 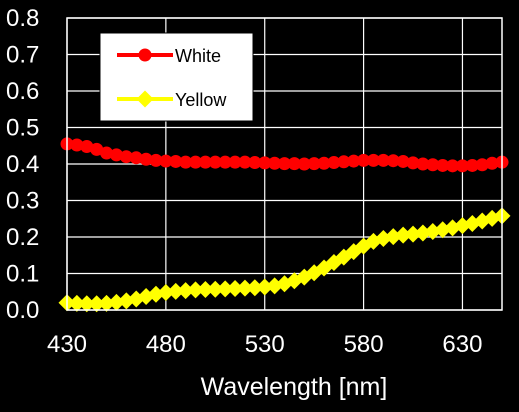 What do you see at coordinates (22, 201) in the screenshot?
I see `y-tick-label: 0.3` at bounding box center [22, 201].